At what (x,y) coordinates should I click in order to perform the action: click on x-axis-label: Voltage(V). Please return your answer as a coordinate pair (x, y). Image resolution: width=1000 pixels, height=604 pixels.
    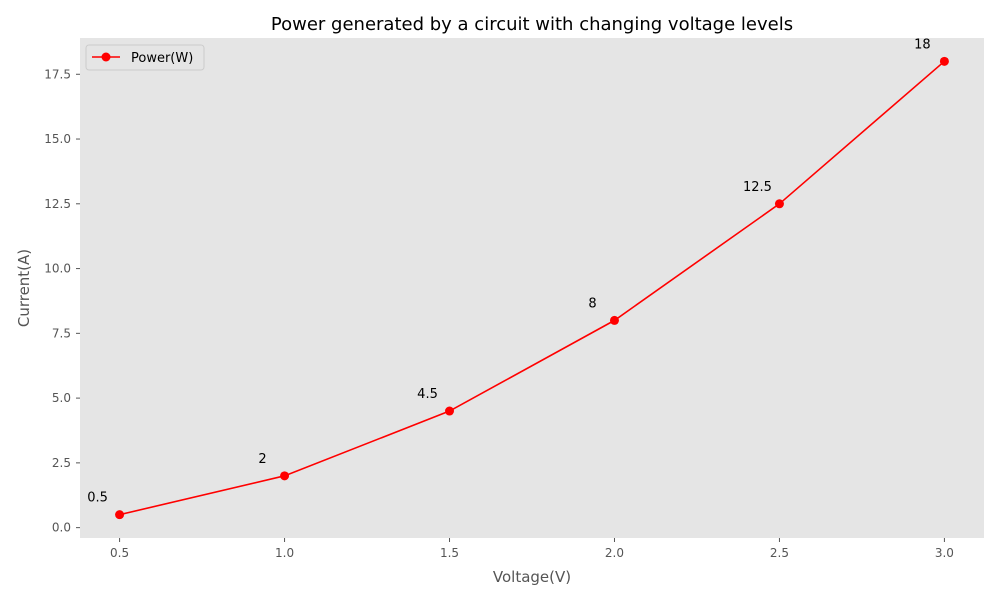
    Looking at the image, I should click on (532, 577).